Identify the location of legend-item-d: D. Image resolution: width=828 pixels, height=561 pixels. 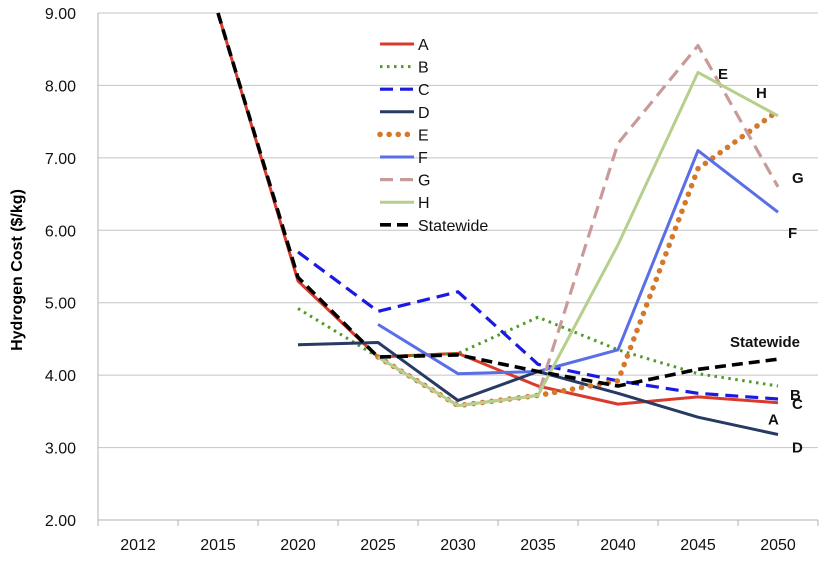
(405, 113).